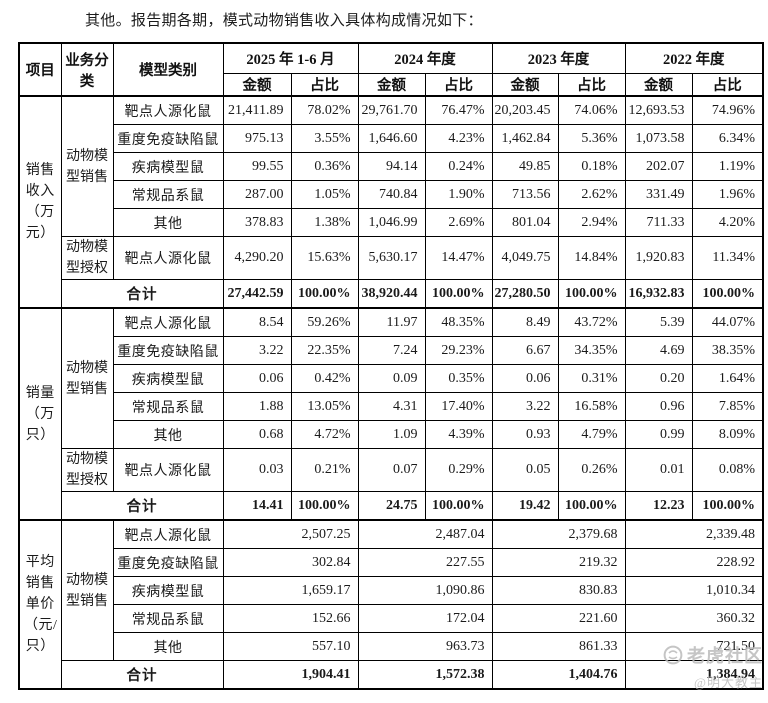 This screenshot has width=768, height=703. Describe the element at coordinates (257, 110) in the screenshot. I see `amount-cell: 21,411.89` at that location.